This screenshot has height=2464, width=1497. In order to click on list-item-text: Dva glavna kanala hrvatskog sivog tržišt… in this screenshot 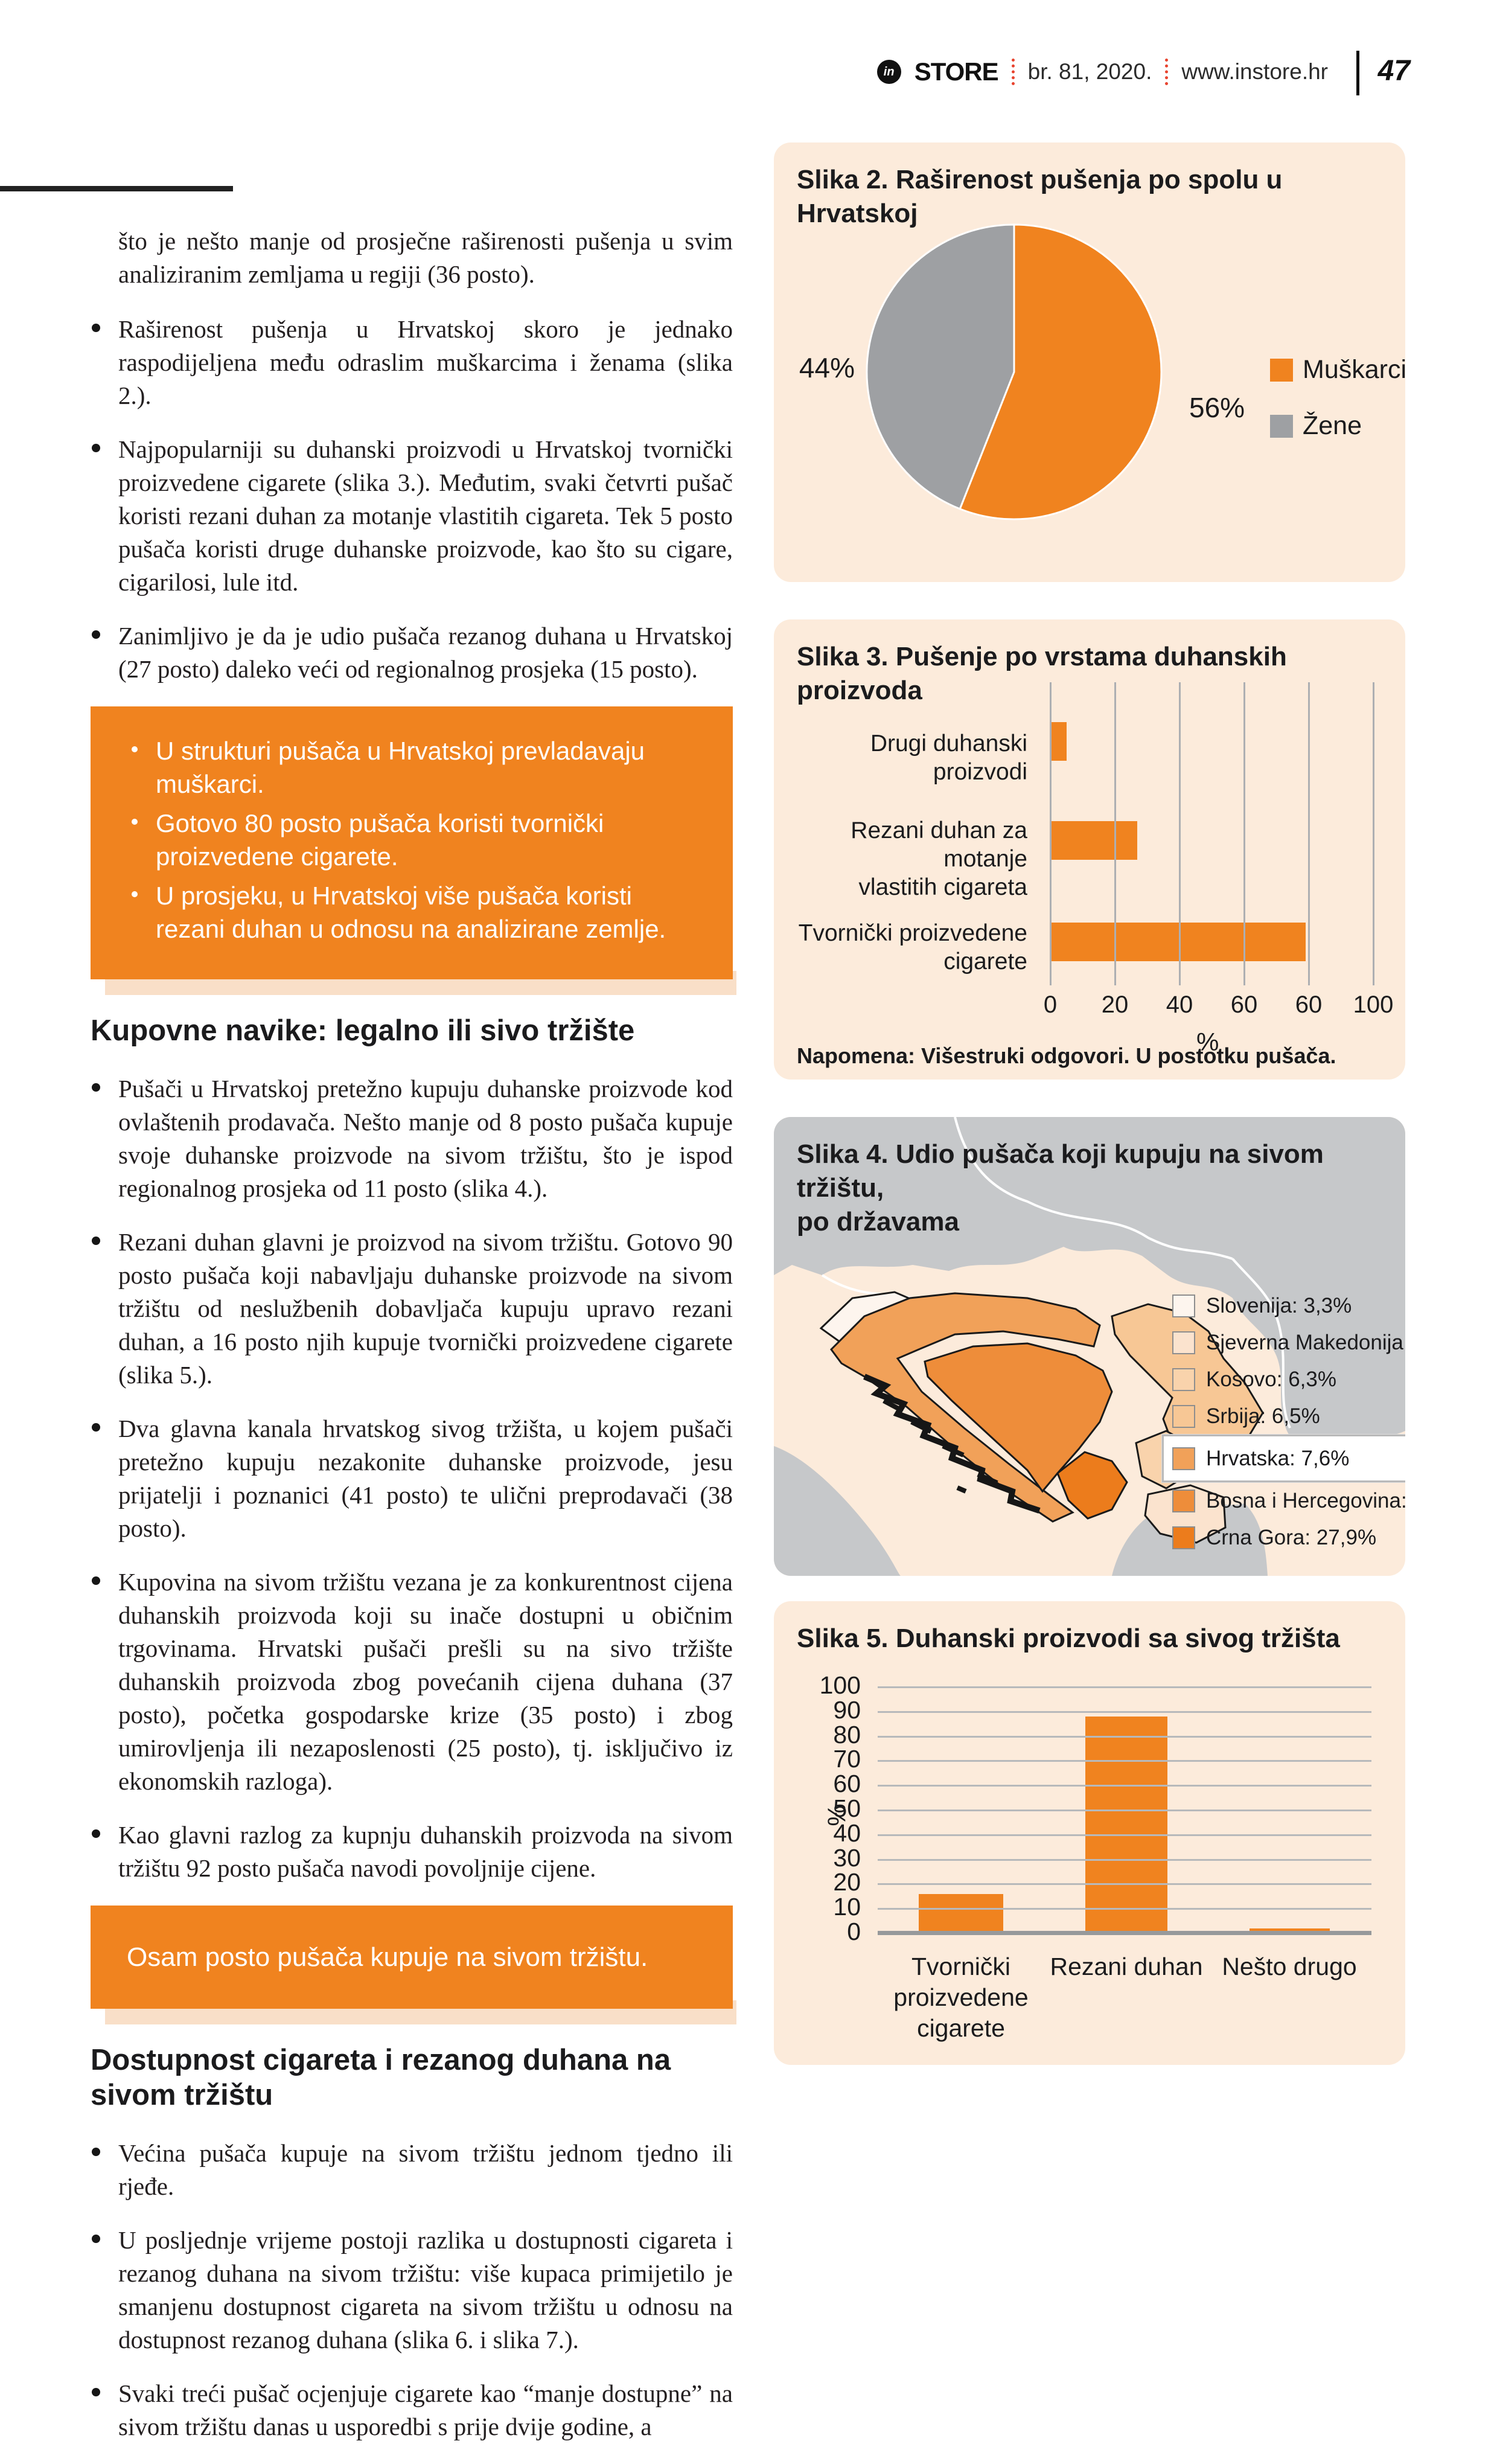, I will do `click(425, 1478)`.